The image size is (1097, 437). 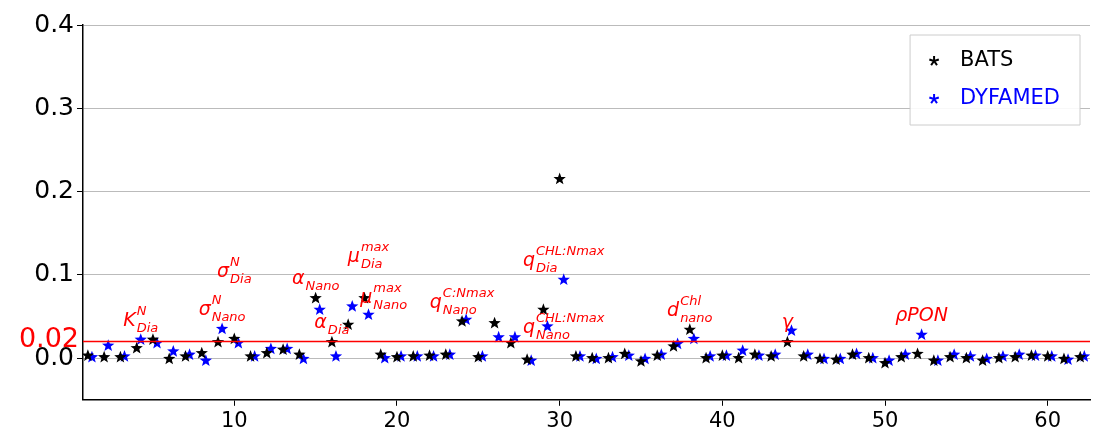 What do you see at coordinates (885, 419) in the screenshot?
I see `x-tick-label: 50` at bounding box center [885, 419].